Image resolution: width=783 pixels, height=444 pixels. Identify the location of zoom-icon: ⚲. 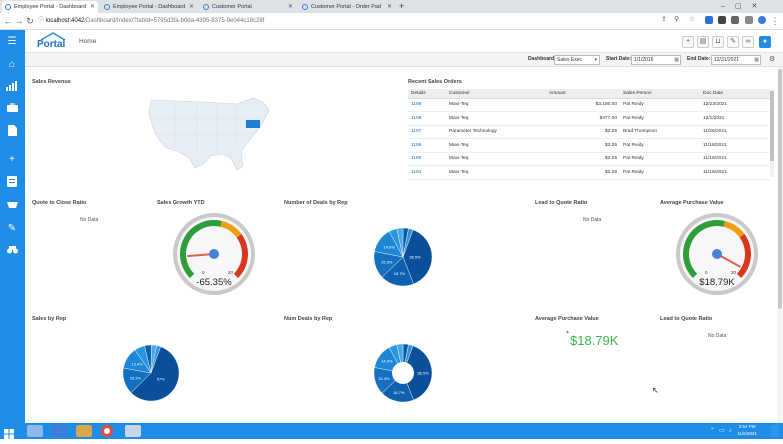
(677, 19).